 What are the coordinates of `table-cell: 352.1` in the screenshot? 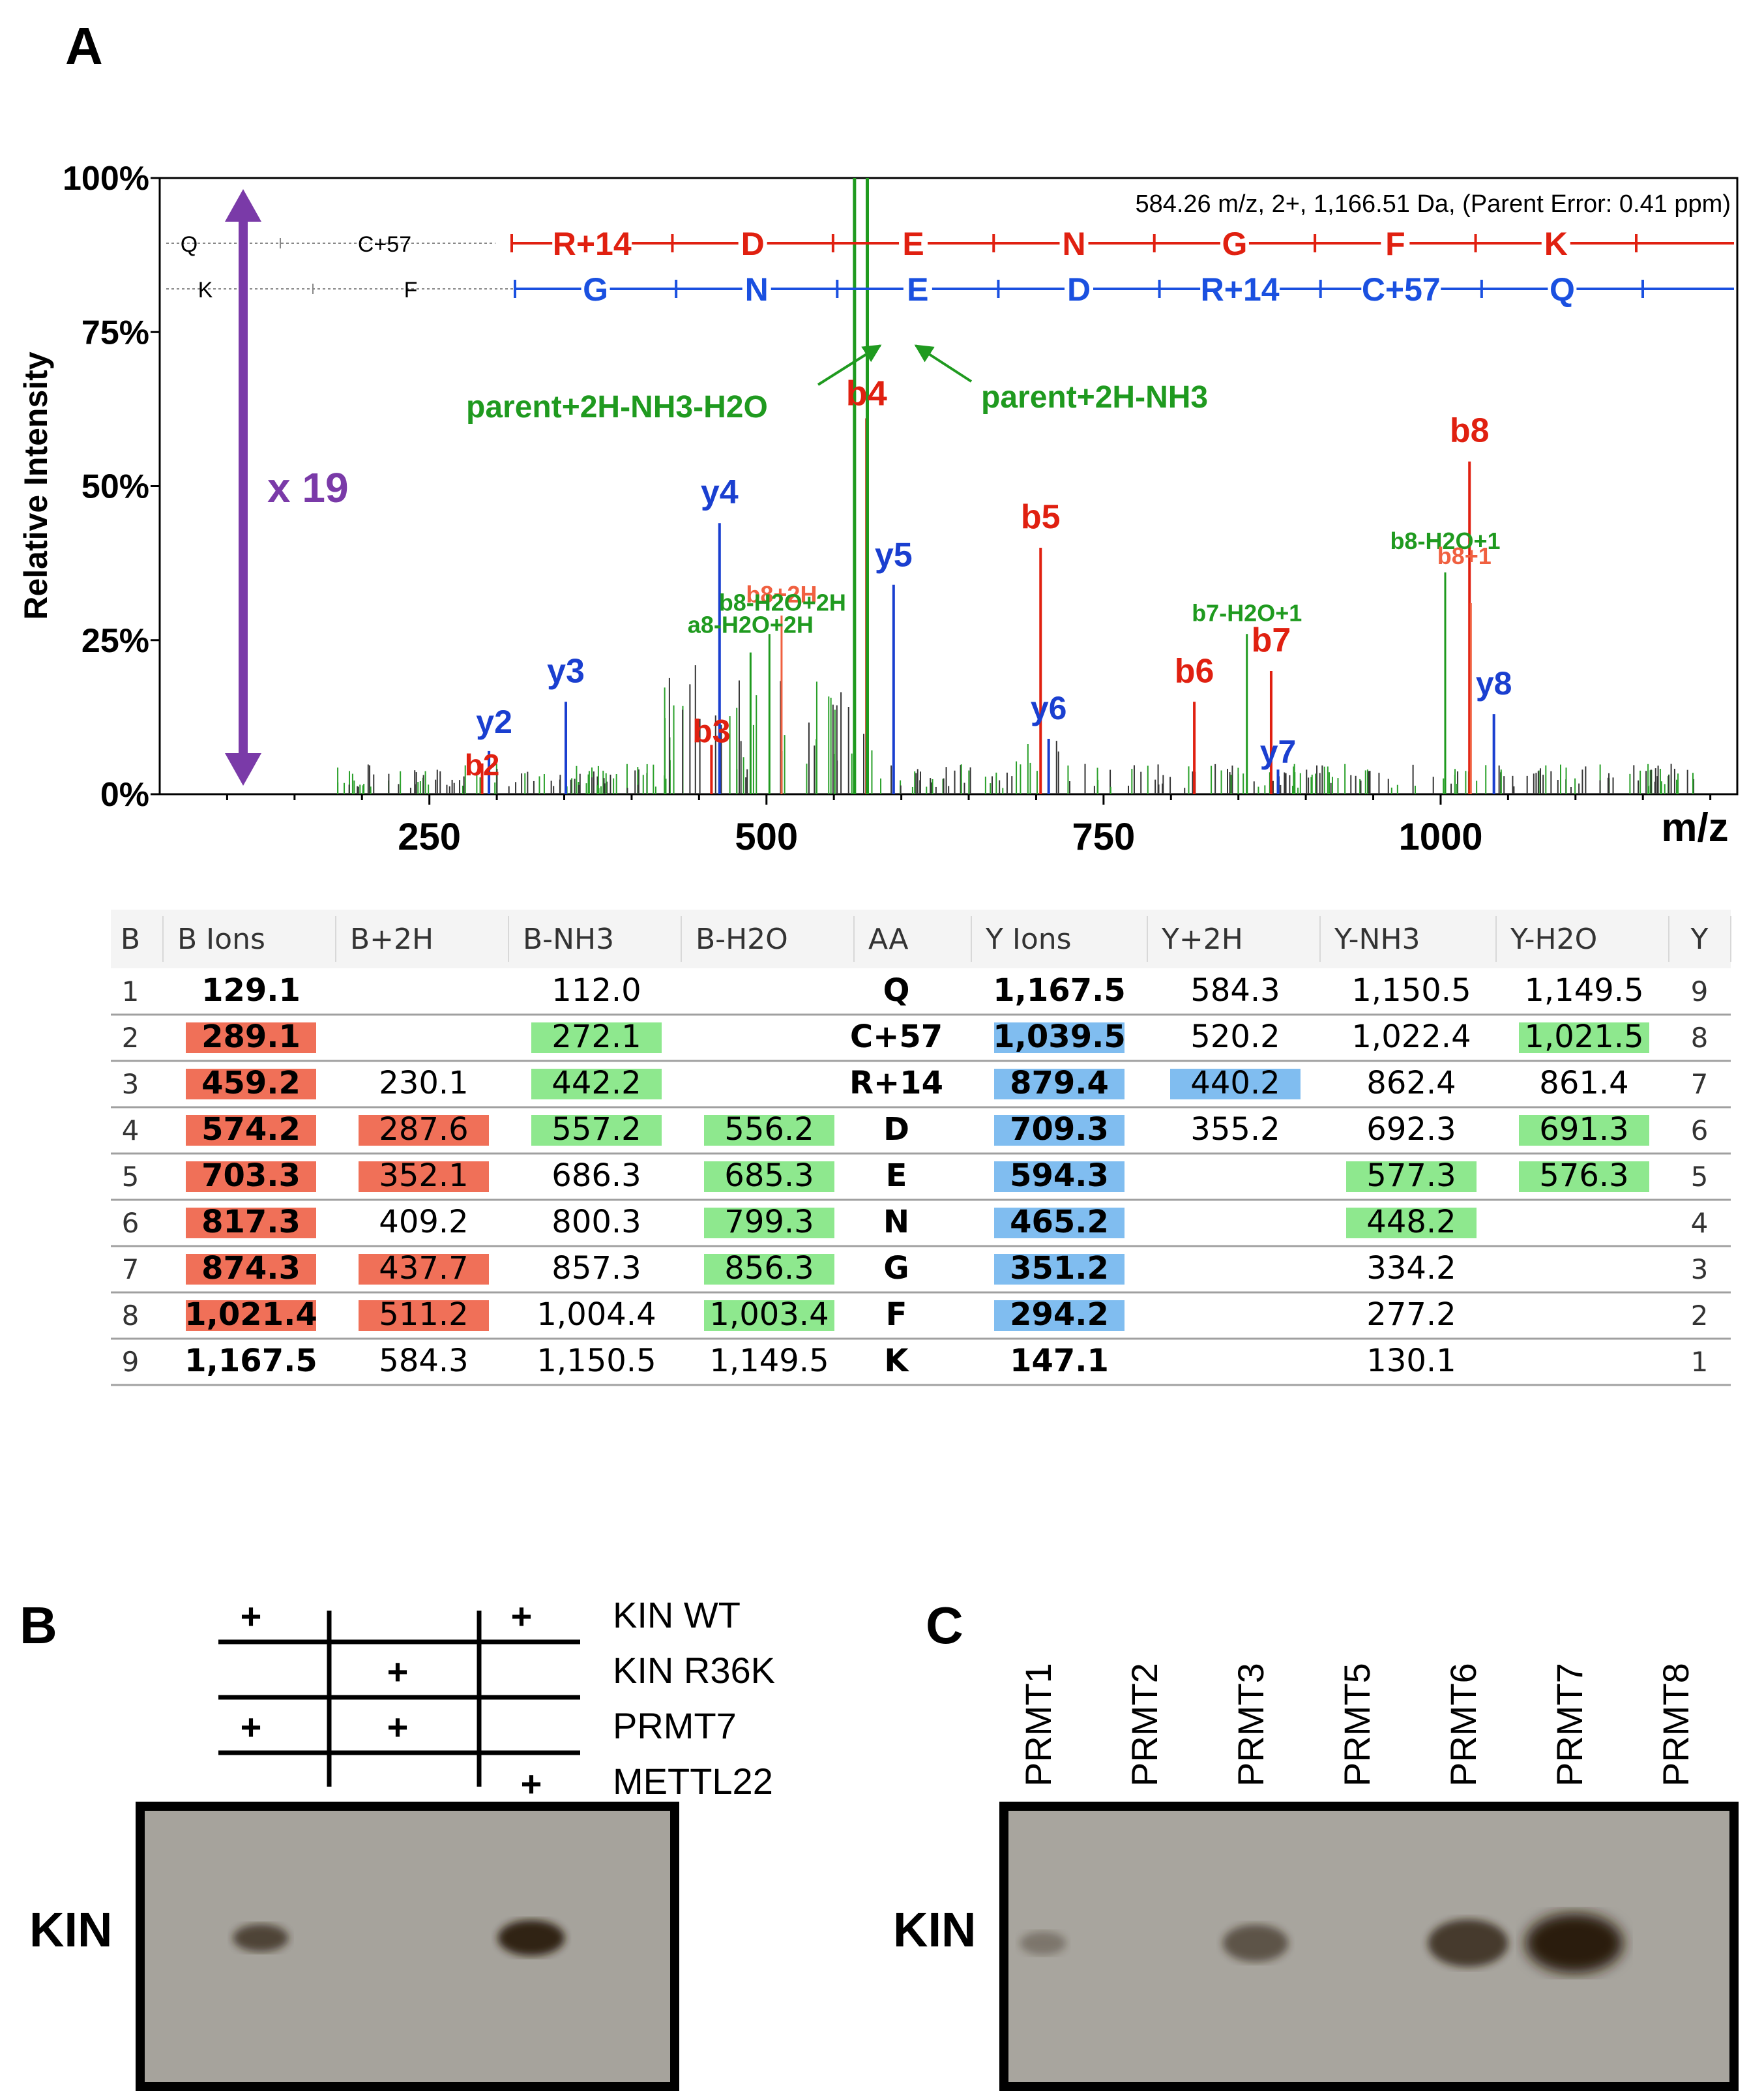 It's located at (423, 1175).